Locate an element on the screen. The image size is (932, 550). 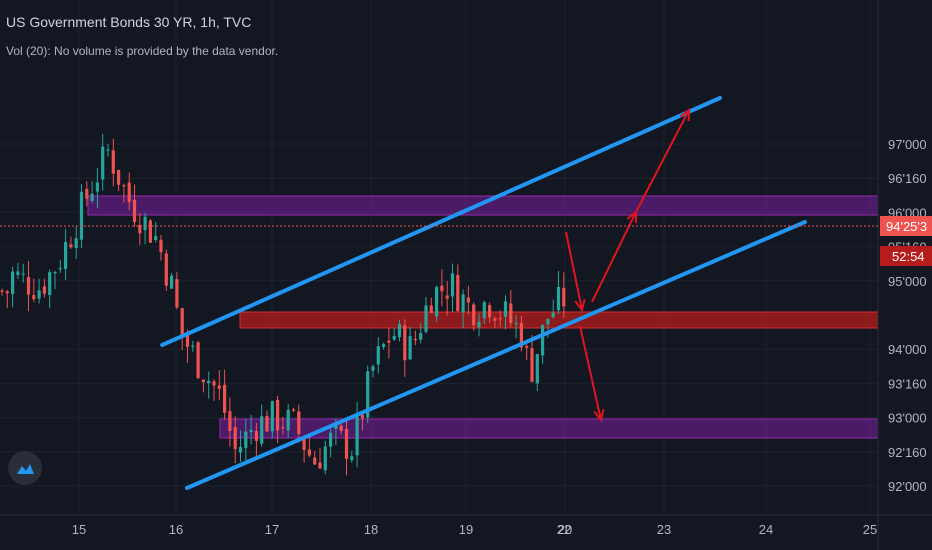
support-zone is located at coordinates (559, 320).